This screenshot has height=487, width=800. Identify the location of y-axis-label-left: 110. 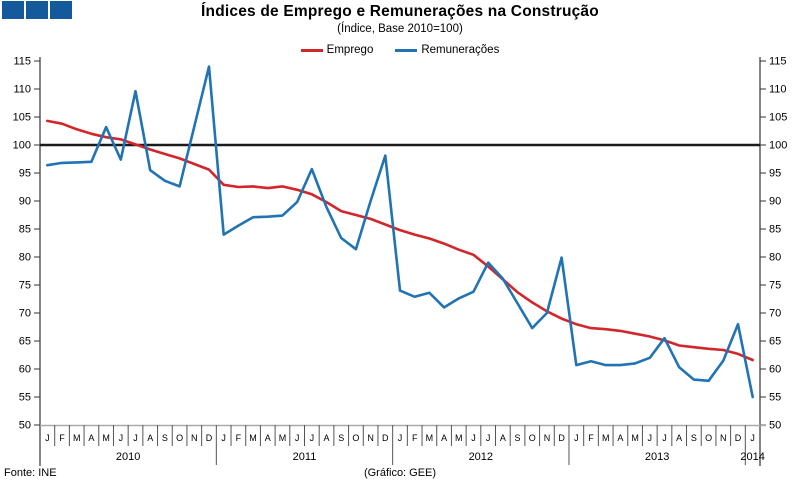
(22, 90).